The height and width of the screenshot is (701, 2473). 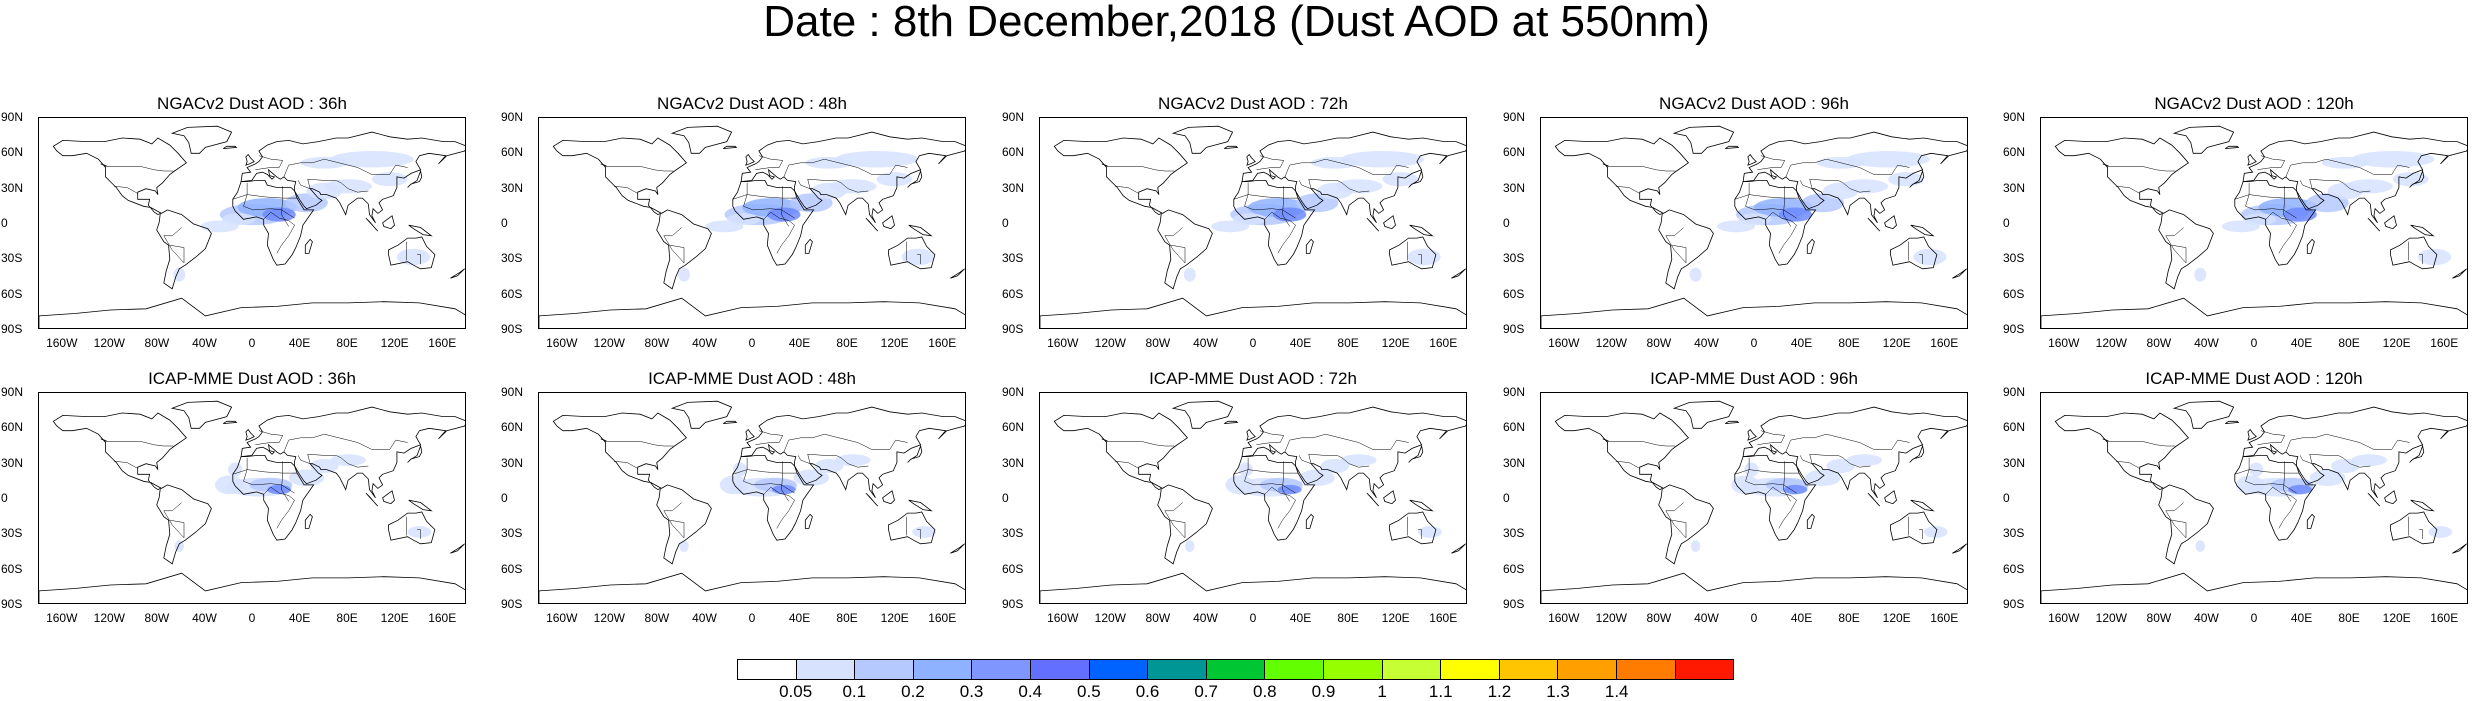 What do you see at coordinates (1558, 691) in the screenshot?
I see `colorbar-label: 1.3` at bounding box center [1558, 691].